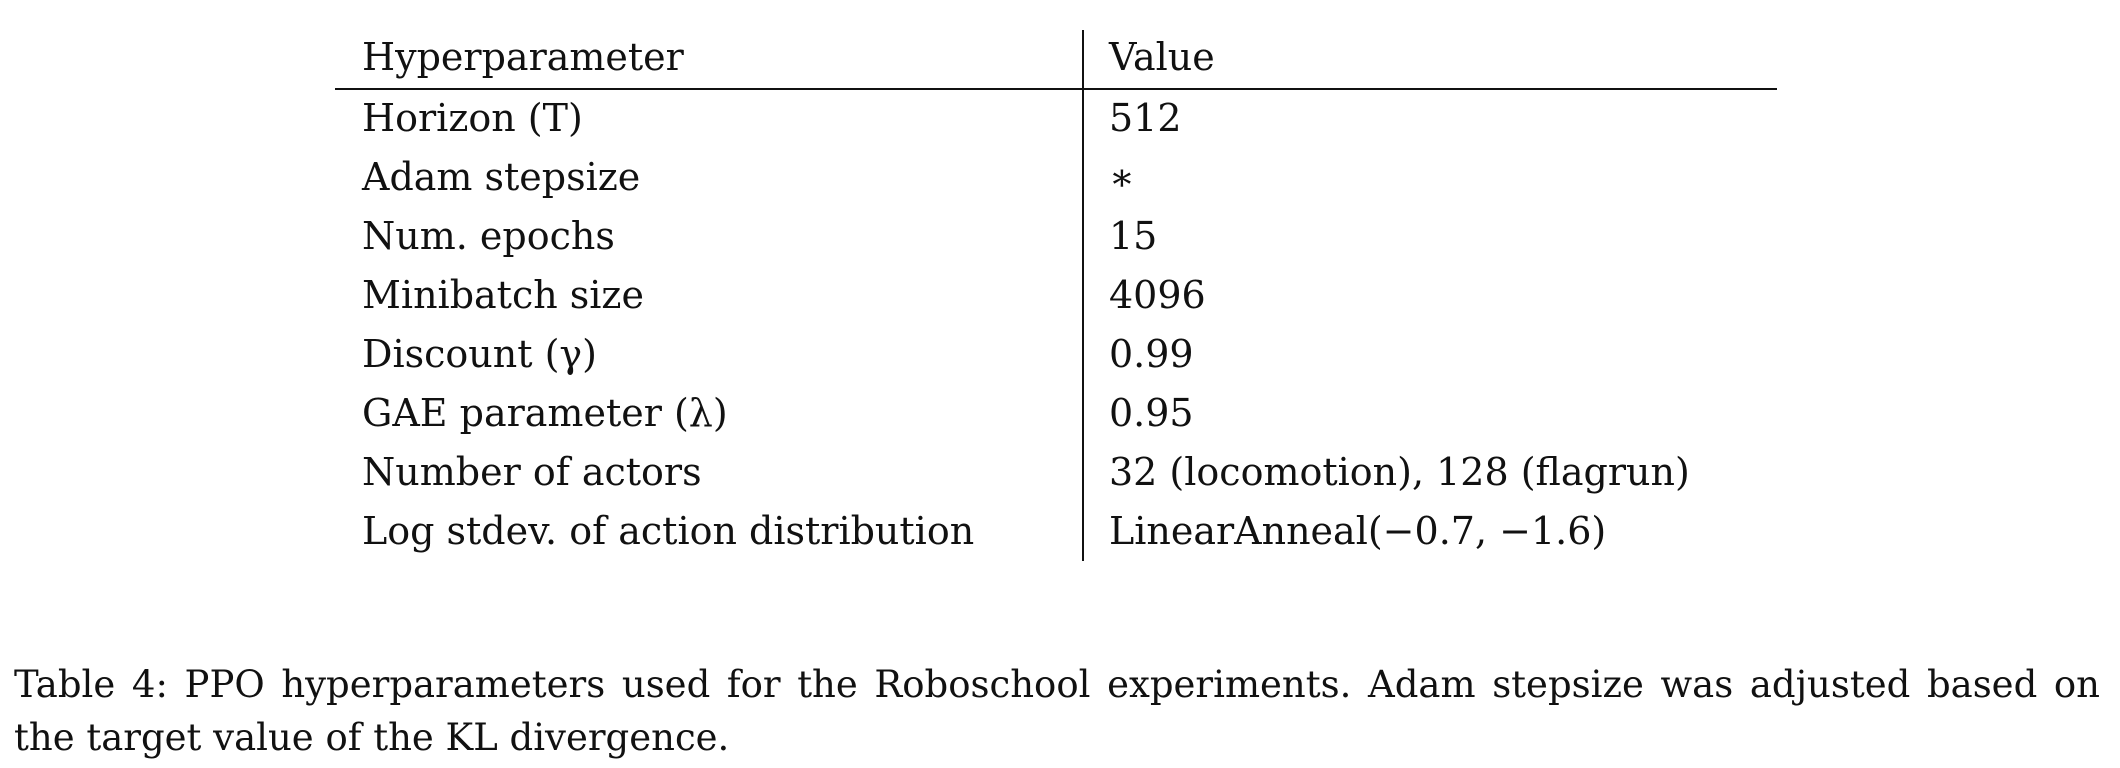 This screenshot has width=2120, height=768. Describe the element at coordinates (479, 354) in the screenshot. I see `row-parameter-name: Discount (γ)` at that location.